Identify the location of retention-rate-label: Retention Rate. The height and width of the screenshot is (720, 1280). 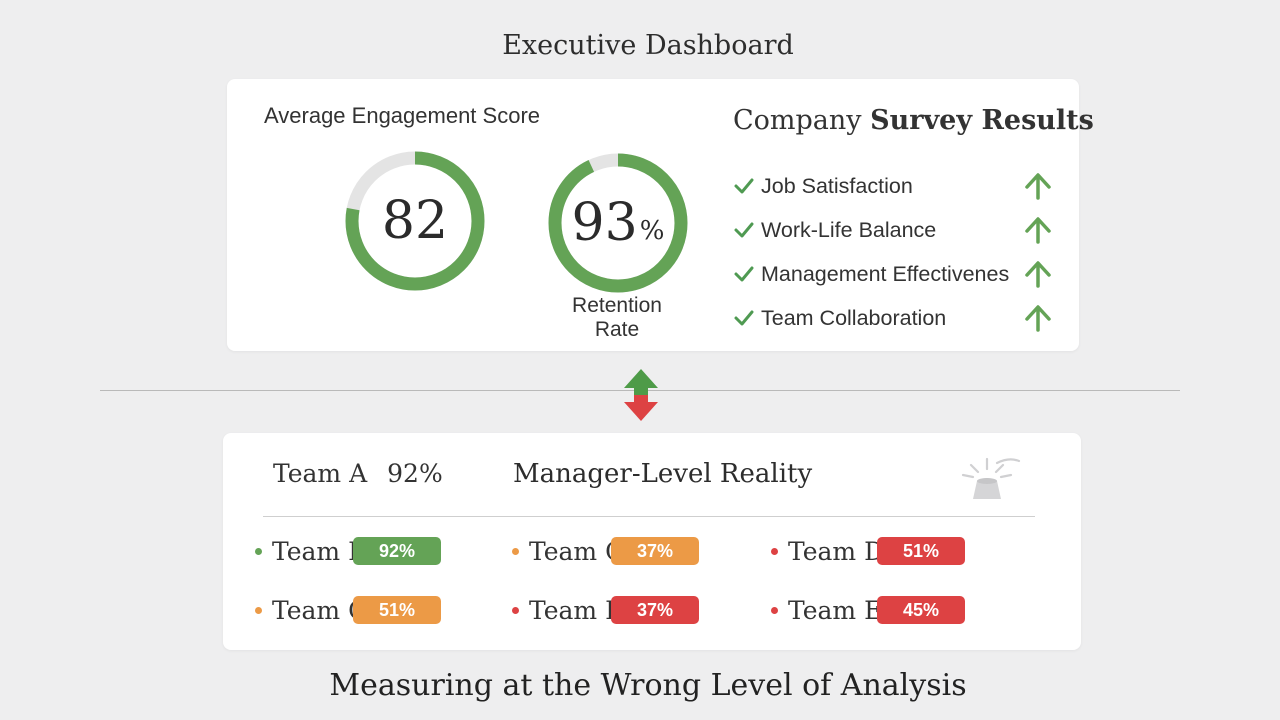
(617, 317).